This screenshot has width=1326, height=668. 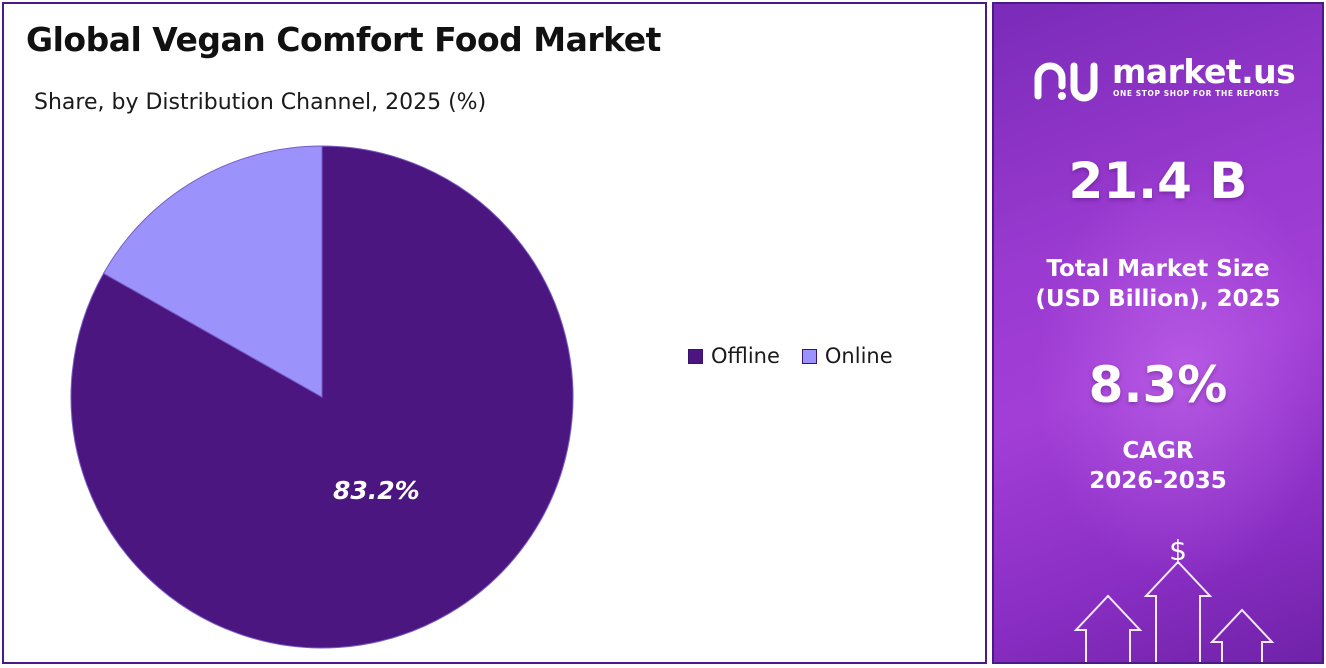 What do you see at coordinates (1158, 284) in the screenshot?
I see `market-size-label: Total Market Size (USD Billion), 2025` at bounding box center [1158, 284].